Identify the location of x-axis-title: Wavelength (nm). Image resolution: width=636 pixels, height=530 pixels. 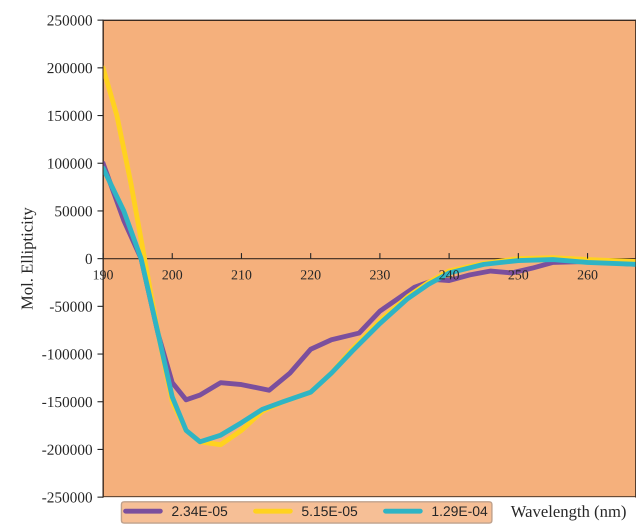
(568, 512).